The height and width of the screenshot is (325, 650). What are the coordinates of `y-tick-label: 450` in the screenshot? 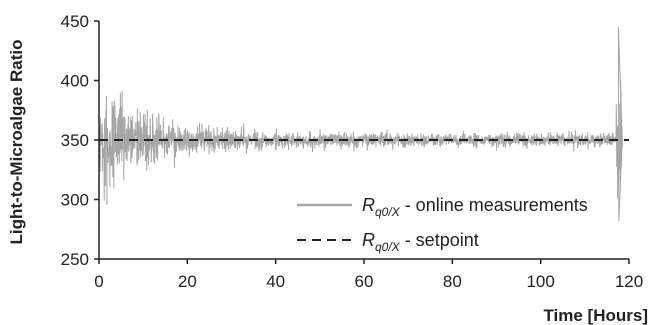 It's located at (75, 21).